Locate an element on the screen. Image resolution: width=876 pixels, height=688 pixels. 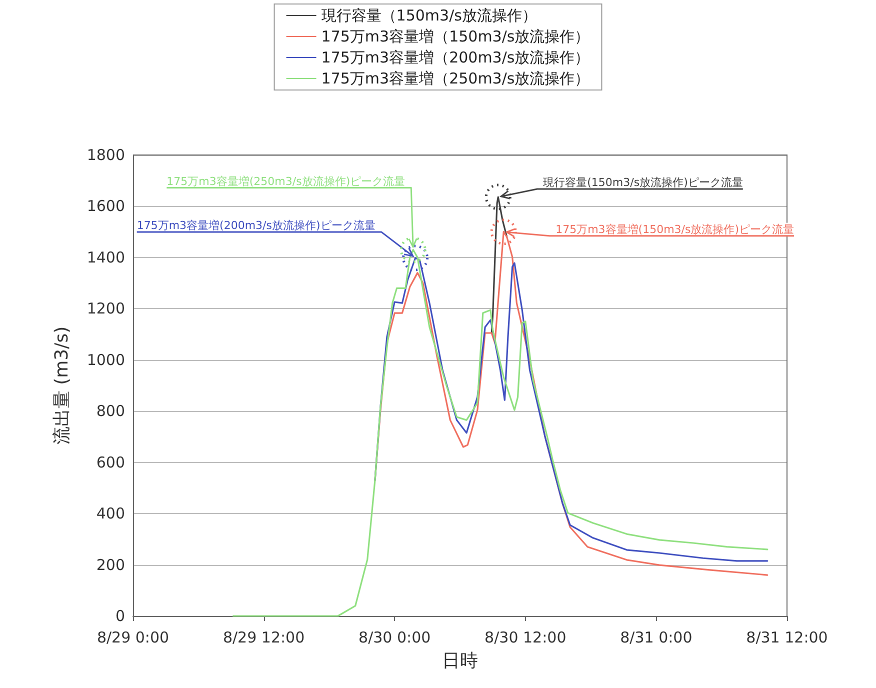
legend-label: 175万m3容量増（250m3/s放流操作） is located at coordinates (455, 79).